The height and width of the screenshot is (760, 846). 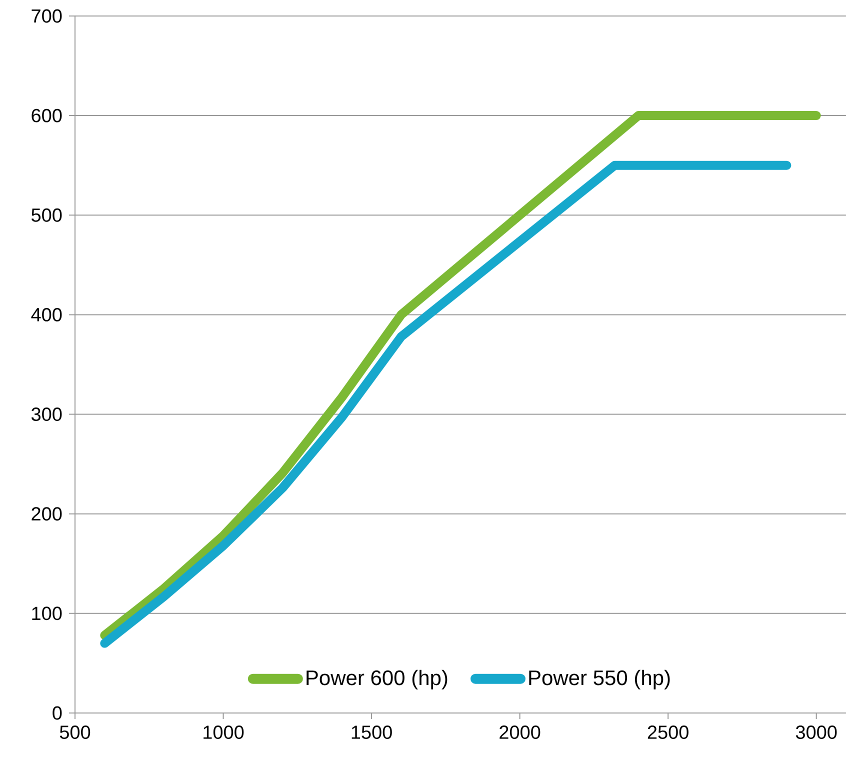 What do you see at coordinates (372, 732) in the screenshot?
I see `x-tick-label: 1500` at bounding box center [372, 732].